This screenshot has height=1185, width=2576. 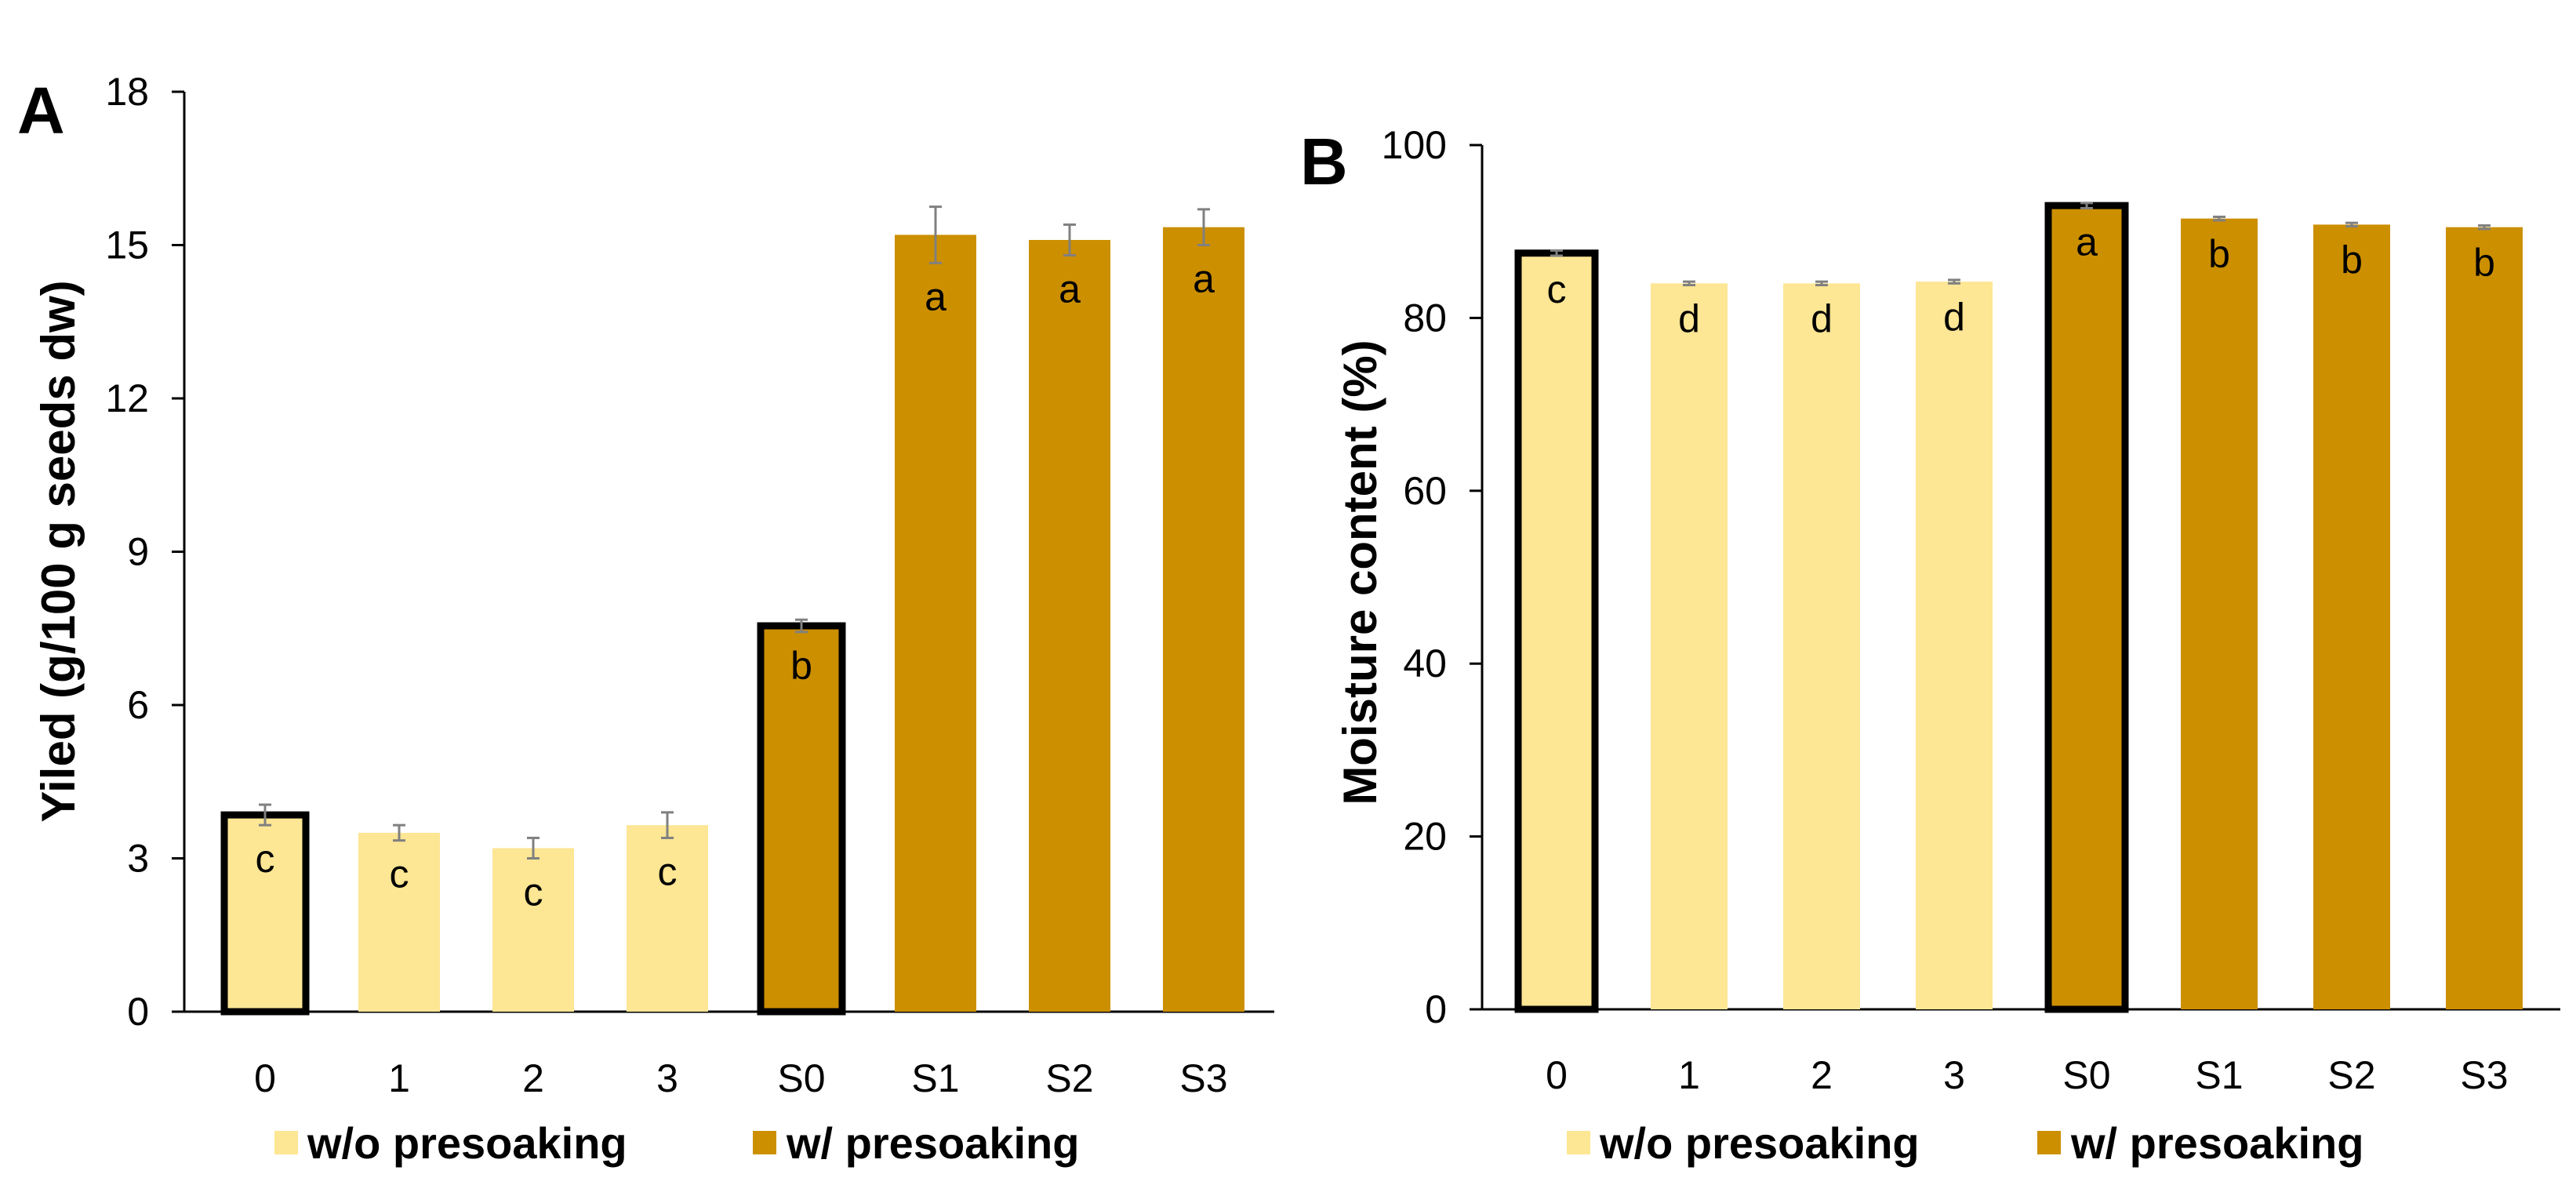 I want to click on y-tick-label: 100, so click(x=1414, y=145).